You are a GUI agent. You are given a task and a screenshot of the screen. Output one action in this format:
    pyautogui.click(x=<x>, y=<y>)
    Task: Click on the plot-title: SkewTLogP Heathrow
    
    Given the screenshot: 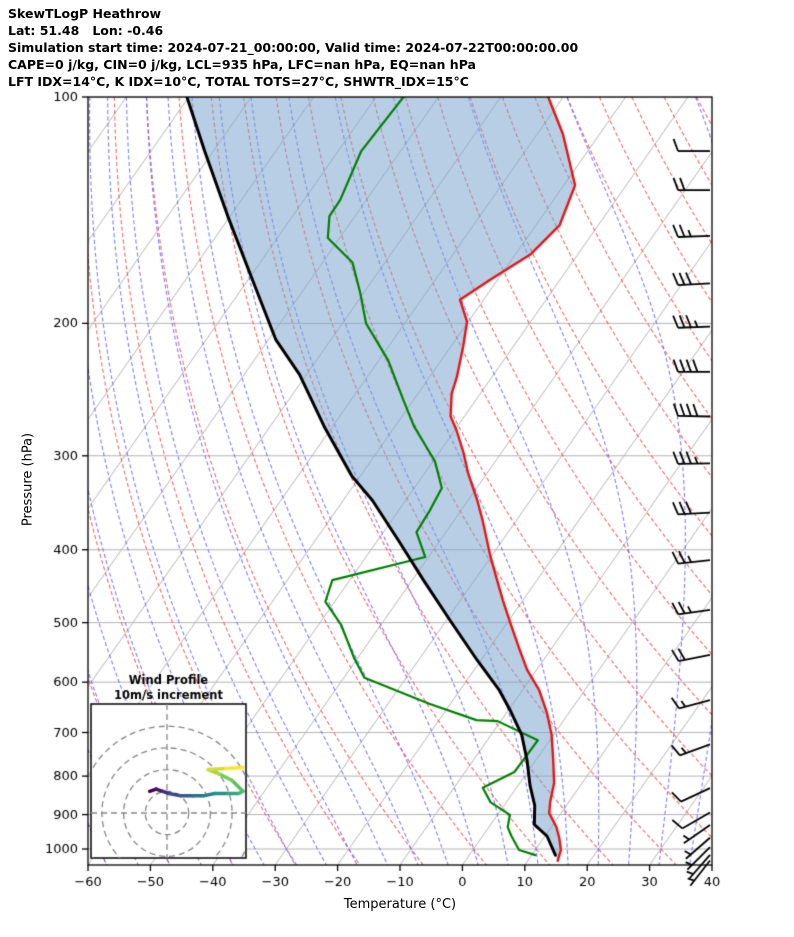 What is the action you would take?
    pyautogui.click(x=85, y=13)
    